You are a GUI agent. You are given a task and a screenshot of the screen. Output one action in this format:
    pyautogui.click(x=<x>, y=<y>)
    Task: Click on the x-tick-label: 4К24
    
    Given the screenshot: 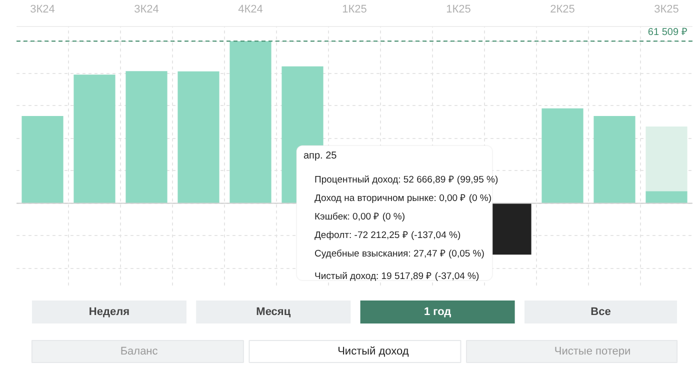 What is the action you would take?
    pyautogui.click(x=250, y=10)
    